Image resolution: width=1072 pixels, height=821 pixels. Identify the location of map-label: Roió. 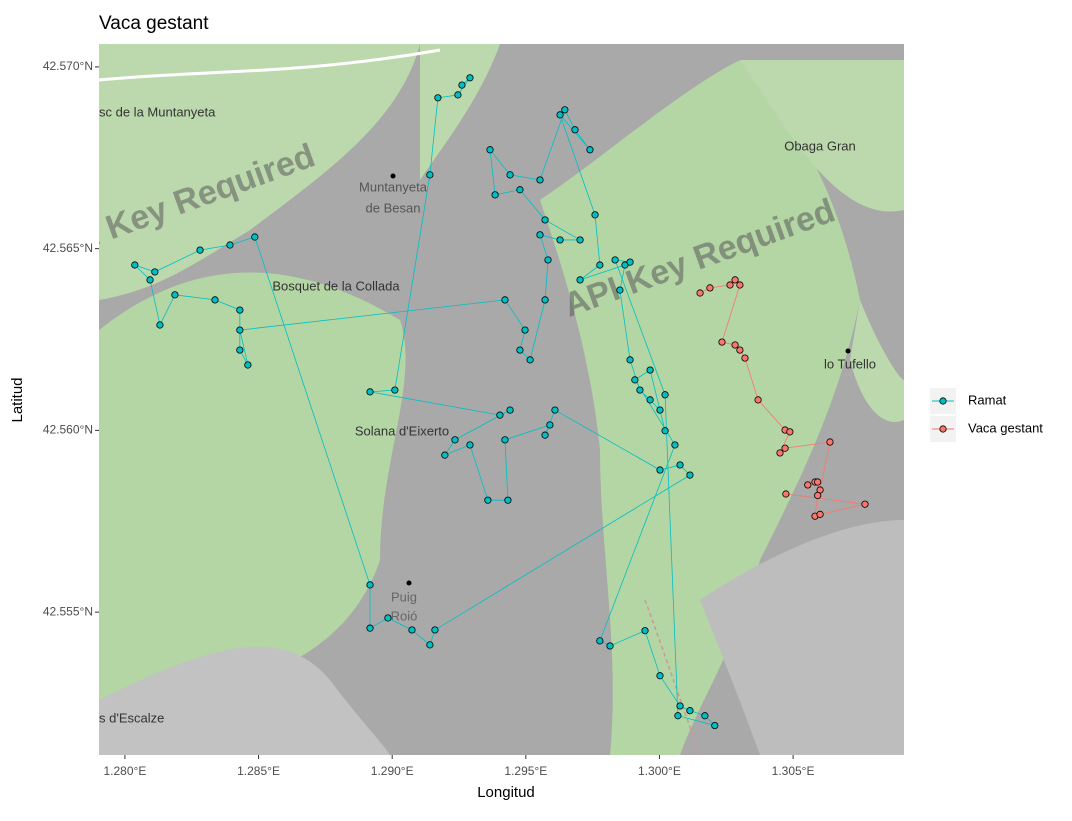
(404, 615).